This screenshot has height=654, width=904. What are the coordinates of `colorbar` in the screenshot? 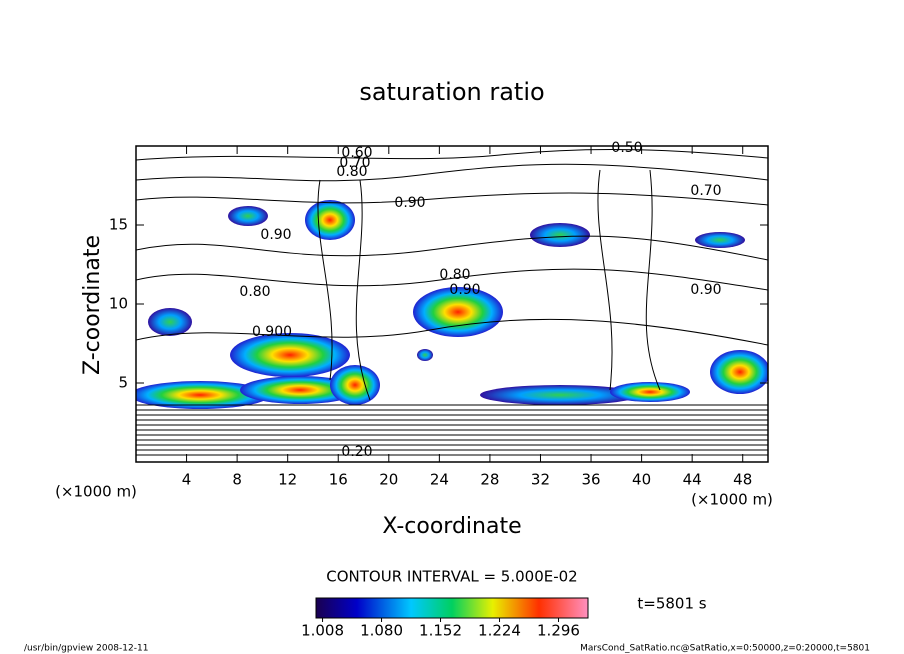 It's located at (452, 608).